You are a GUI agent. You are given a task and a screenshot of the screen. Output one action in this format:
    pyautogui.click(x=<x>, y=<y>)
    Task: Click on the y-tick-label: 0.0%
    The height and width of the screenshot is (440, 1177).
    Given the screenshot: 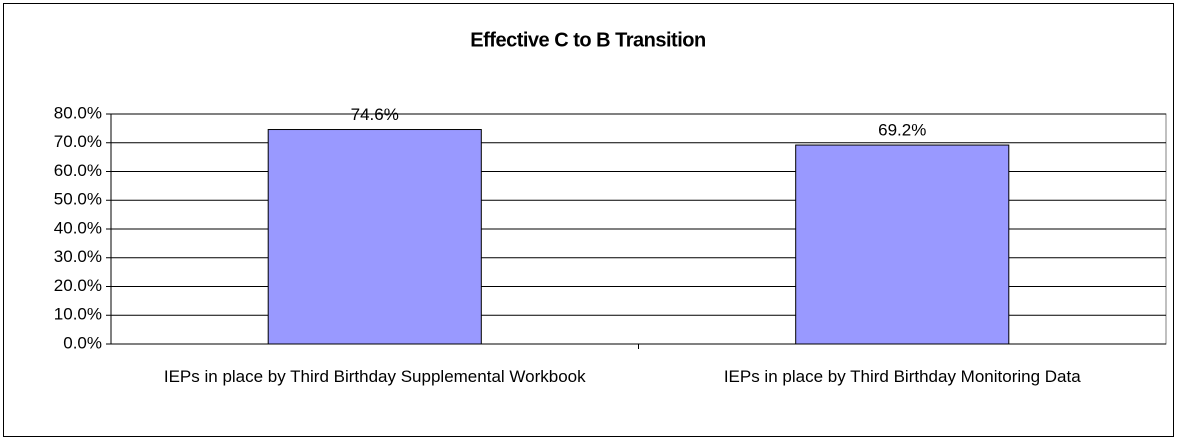 What is the action you would take?
    pyautogui.click(x=82, y=342)
    